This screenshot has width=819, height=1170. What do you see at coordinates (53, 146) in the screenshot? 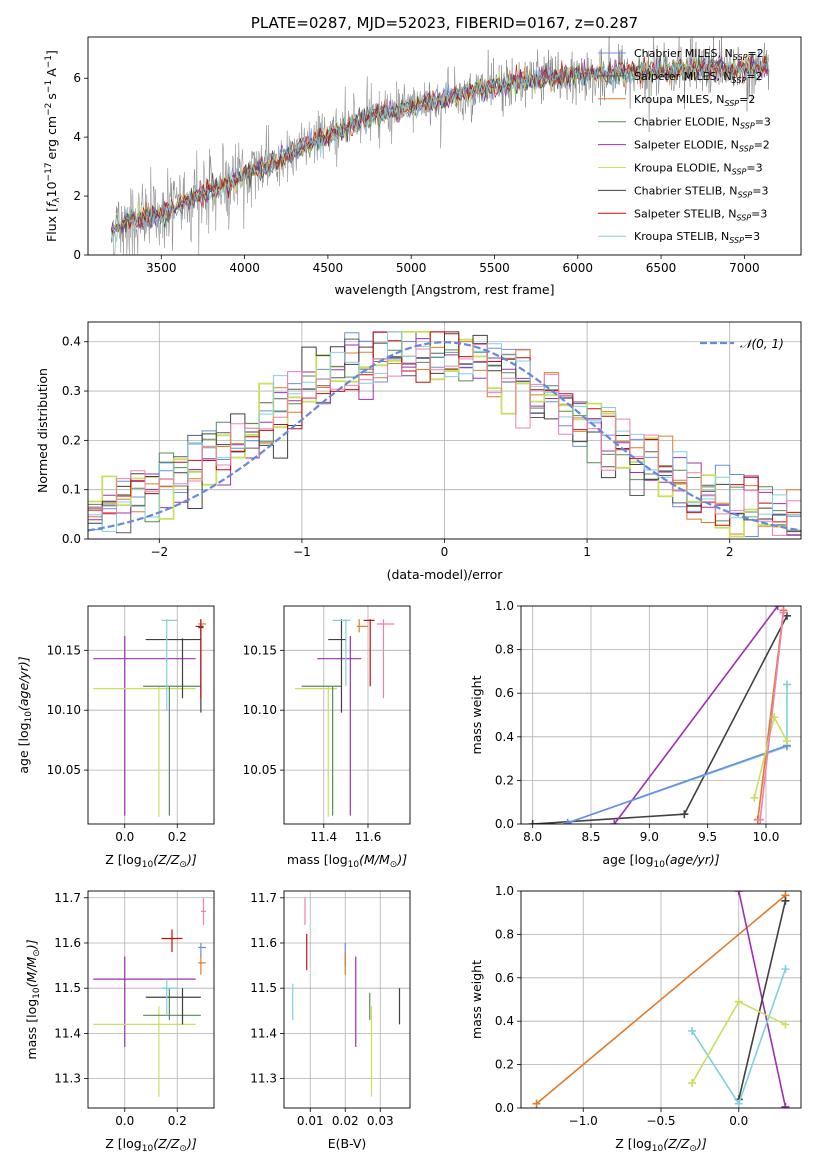
I see `y-axis-label: Flux [fλ10−17erg cm−2s−1A−1]` at bounding box center [53, 146].